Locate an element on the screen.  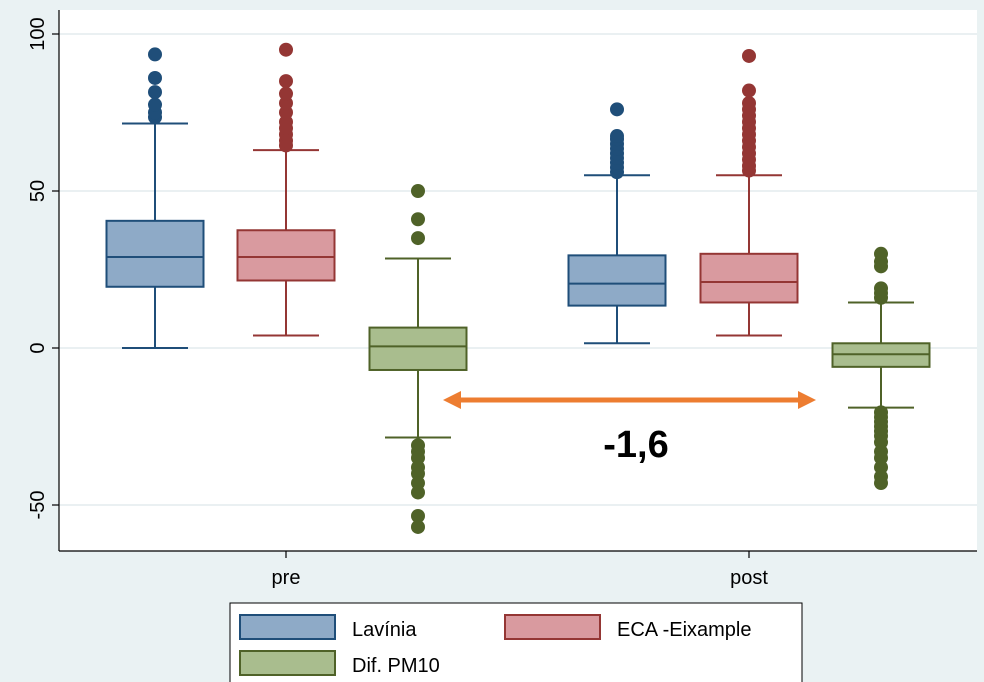
legend-item-0: Lavínia is located at coordinates (328, 628).